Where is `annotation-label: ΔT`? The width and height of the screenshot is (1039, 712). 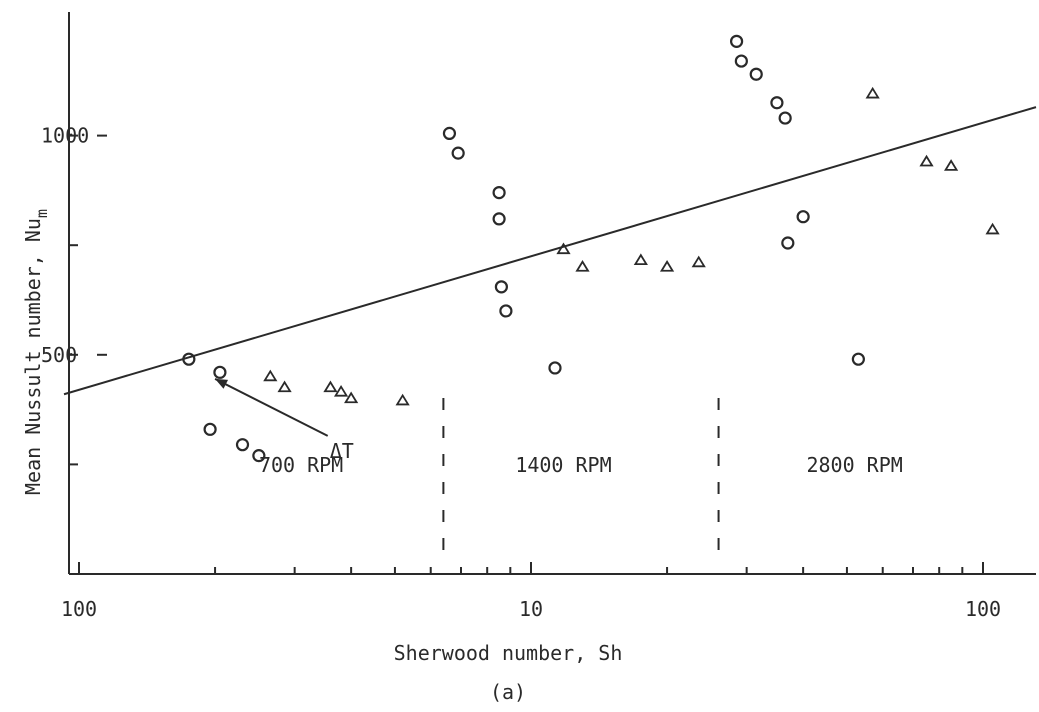 annotation-label: ΔT is located at coordinates (342, 451).